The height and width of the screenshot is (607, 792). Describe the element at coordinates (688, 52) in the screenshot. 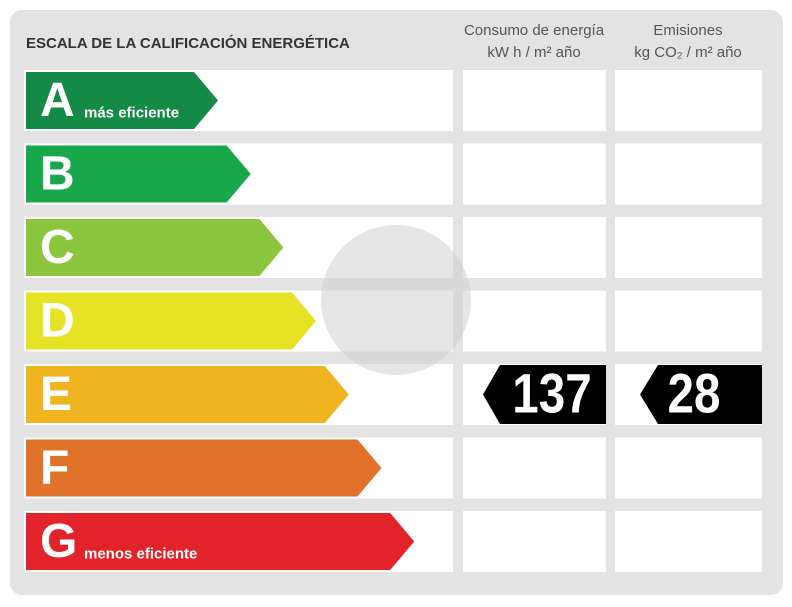

I see `column-unit: kg CO₂ / m² año` at that location.